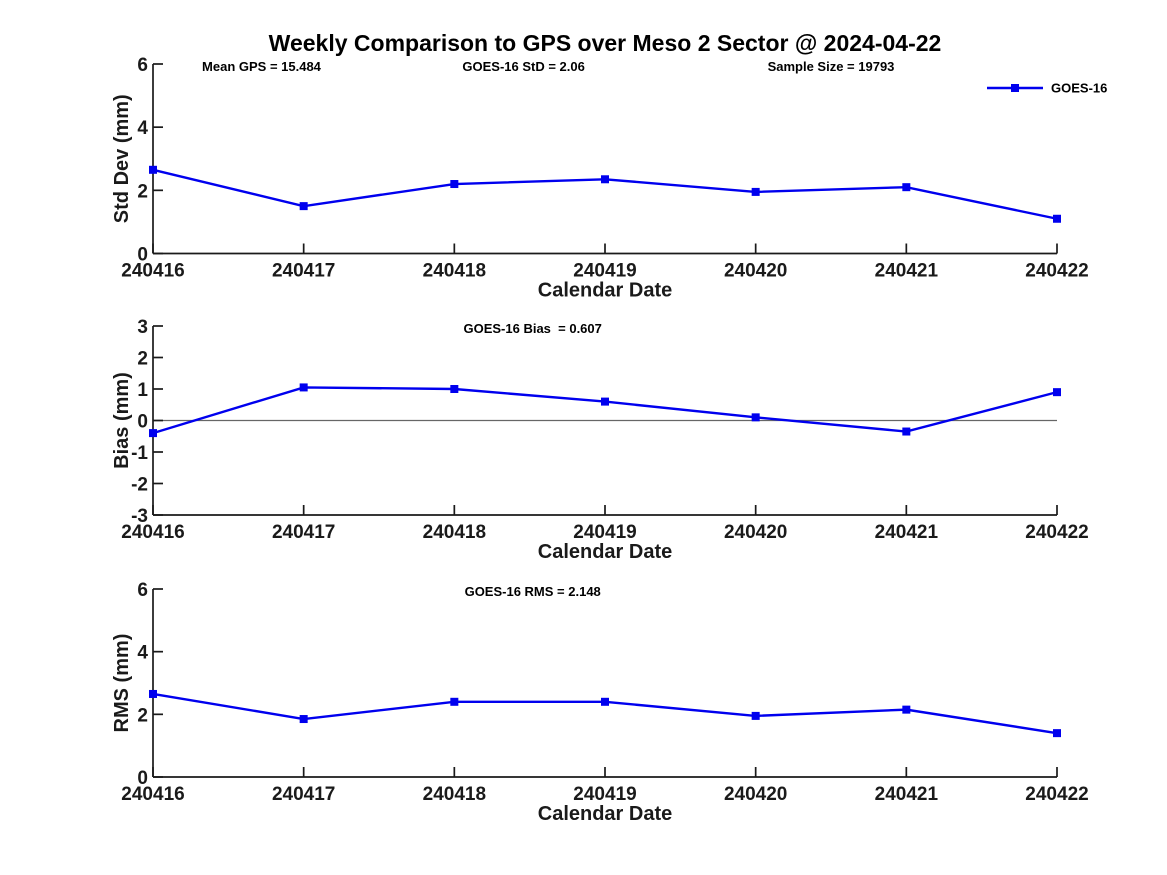 This screenshot has height=875, width=1167. Describe the element at coordinates (142, 327) in the screenshot. I see `y-tick-label: 3` at that location.